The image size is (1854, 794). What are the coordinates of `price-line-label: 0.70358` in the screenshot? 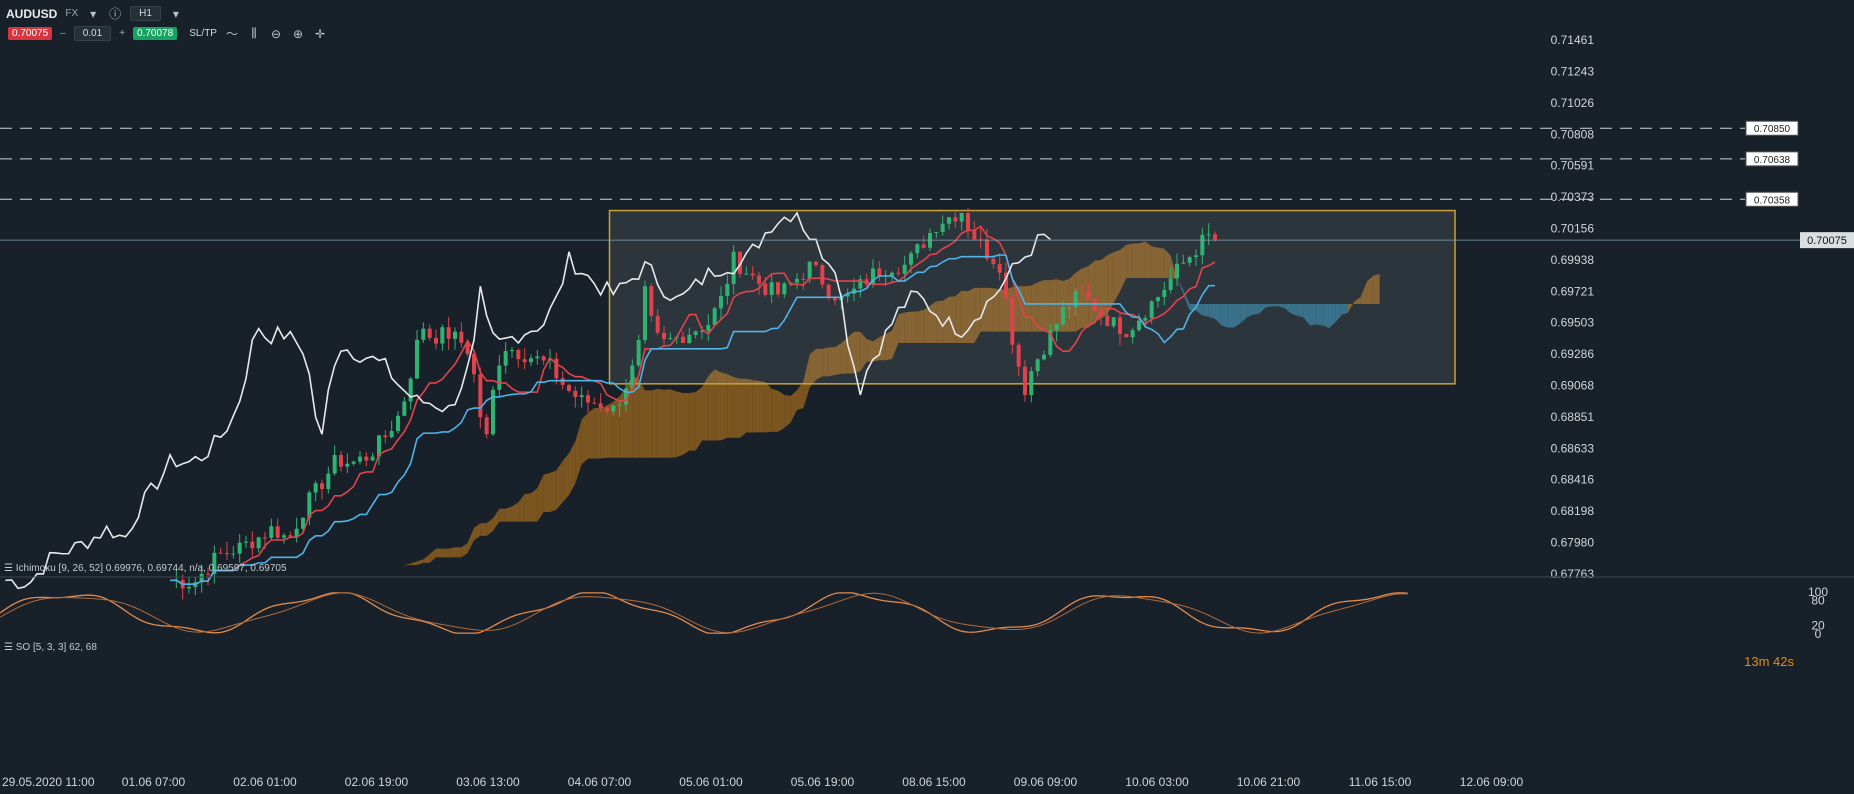 It's located at (1772, 200).